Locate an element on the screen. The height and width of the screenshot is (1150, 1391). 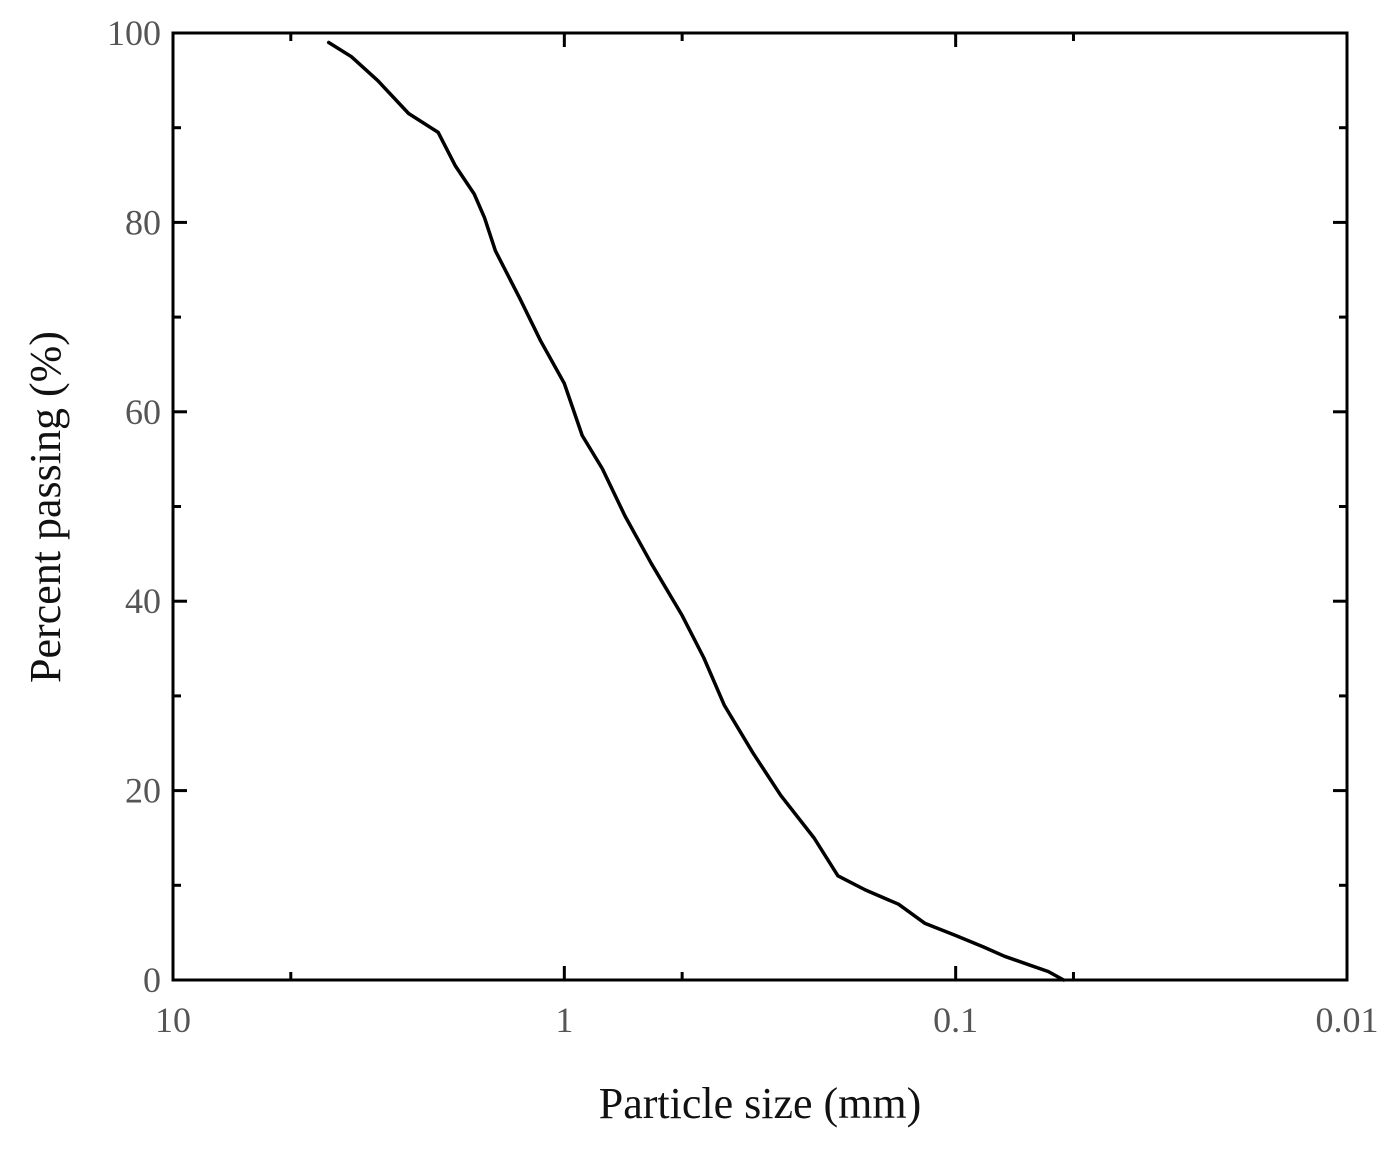
x-tick-label: 0.01 is located at coordinates (1347, 1020).